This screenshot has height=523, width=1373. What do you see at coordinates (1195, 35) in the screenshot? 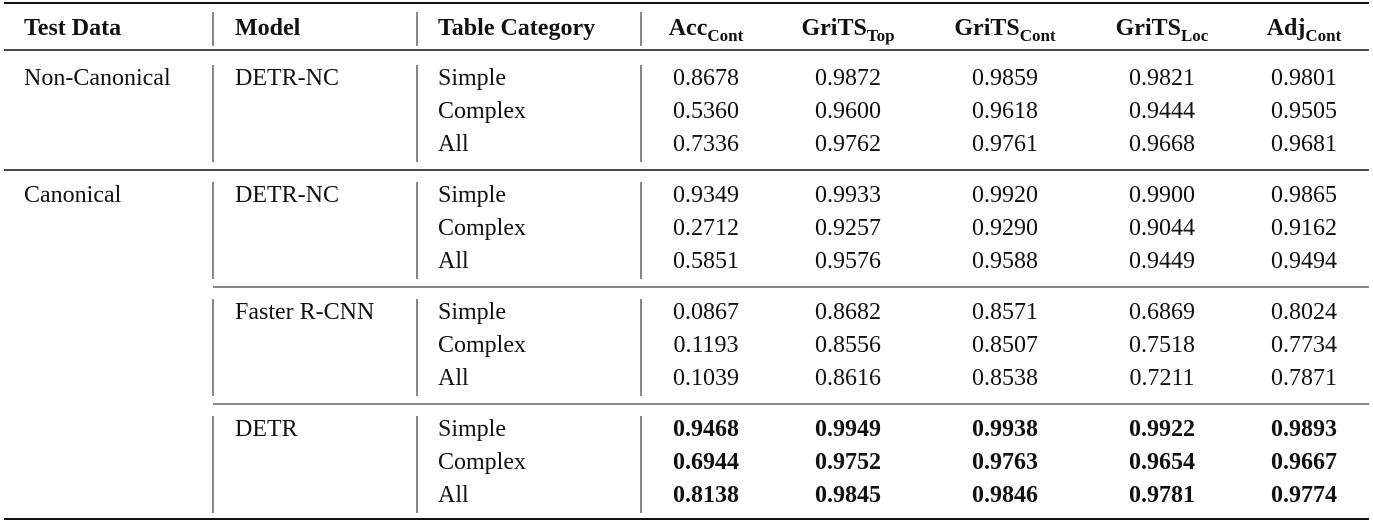
I see `header-subscript: Loc` at bounding box center [1195, 35].